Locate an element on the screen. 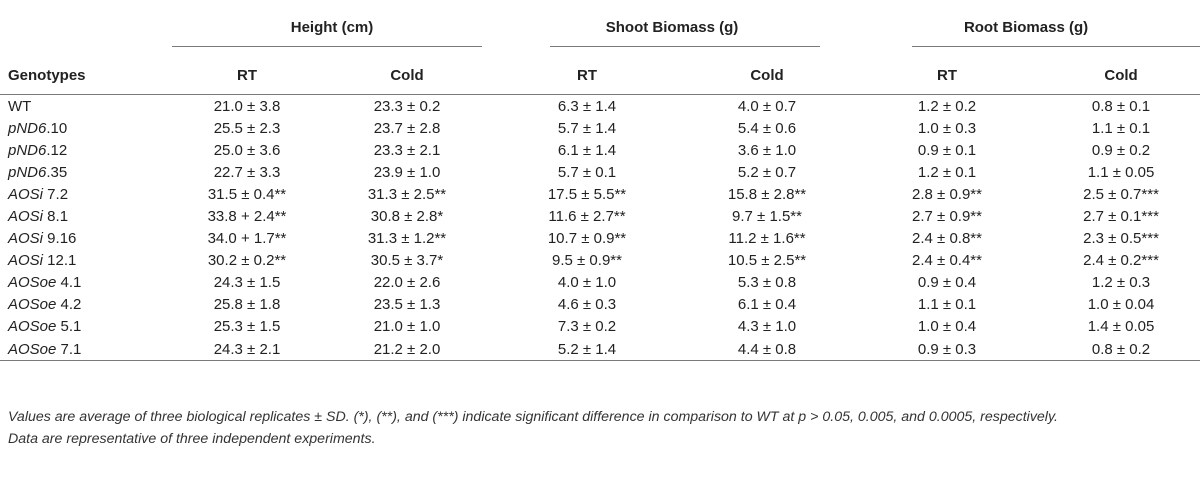 This screenshot has height=477, width=1200. genotype-line: 4.1 is located at coordinates (69, 283).